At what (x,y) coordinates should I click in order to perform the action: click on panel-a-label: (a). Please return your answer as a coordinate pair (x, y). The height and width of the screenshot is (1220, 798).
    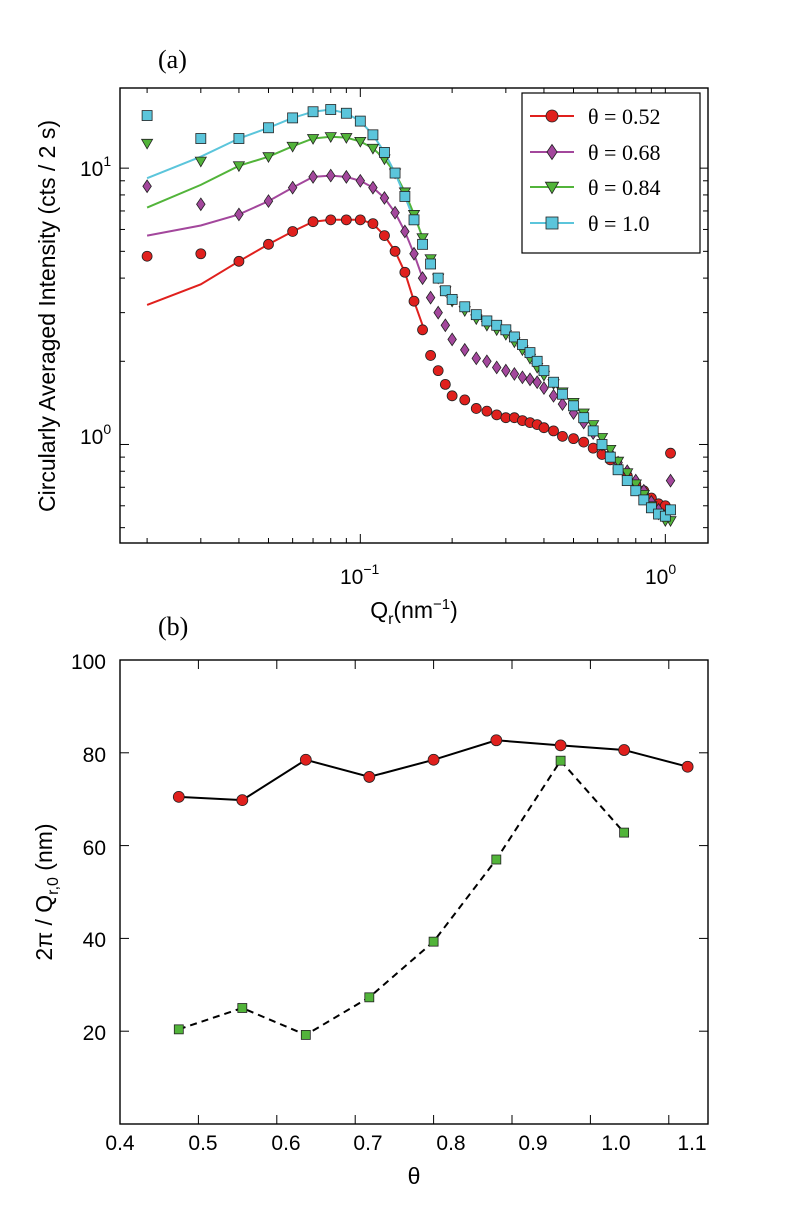
    Looking at the image, I should click on (172, 59).